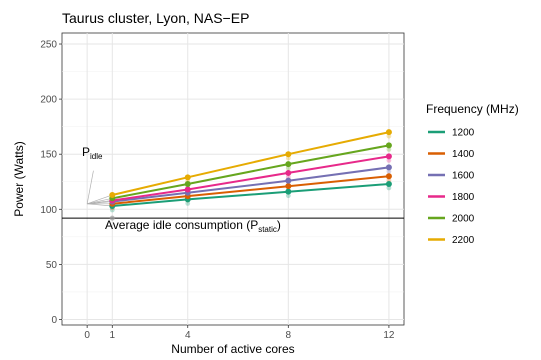 This screenshot has width=541, height=360. What do you see at coordinates (90, 187) in the screenshot?
I see `idle-pointer-line` at bounding box center [90, 187].